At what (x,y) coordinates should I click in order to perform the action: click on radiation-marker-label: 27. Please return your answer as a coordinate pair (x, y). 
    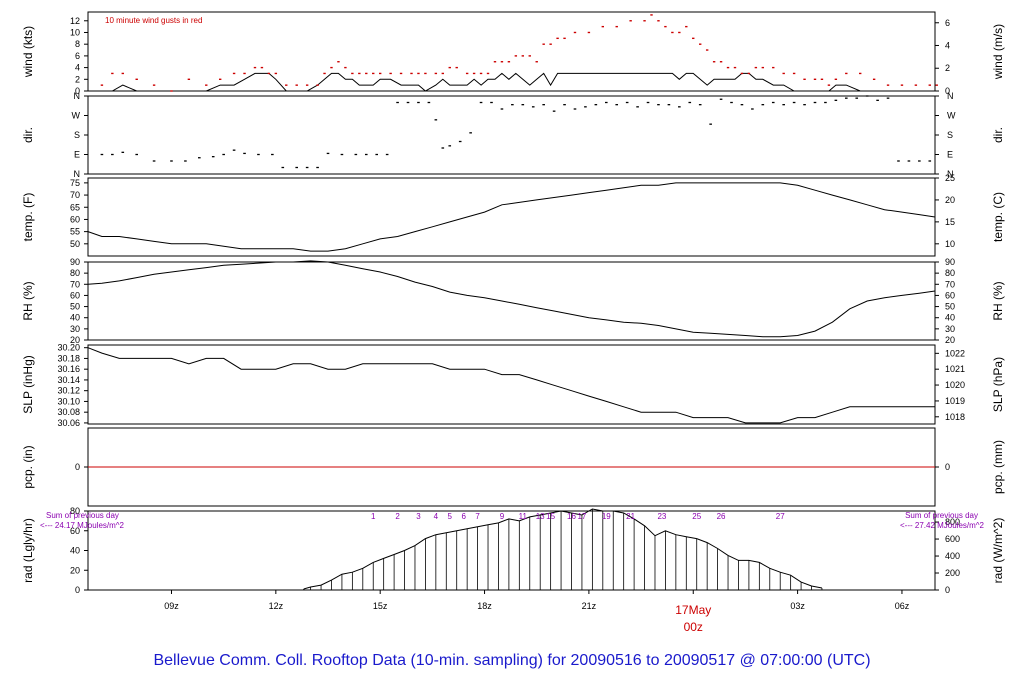
    Looking at the image, I should click on (780, 516).